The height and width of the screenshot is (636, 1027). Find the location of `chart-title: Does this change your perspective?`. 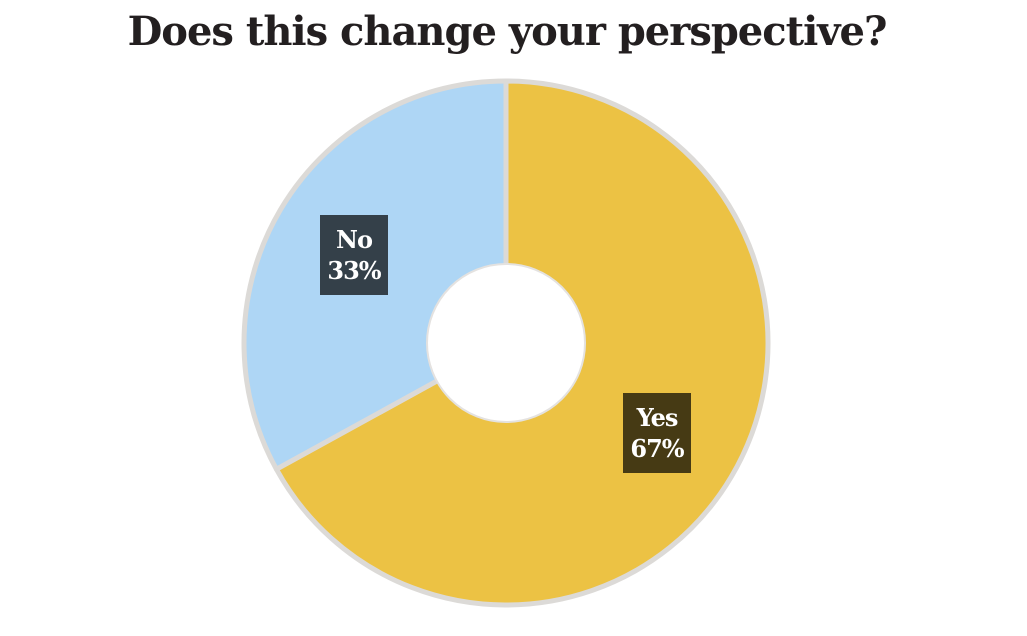

chart-title: Does this change your perspective? is located at coordinates (507, 31).